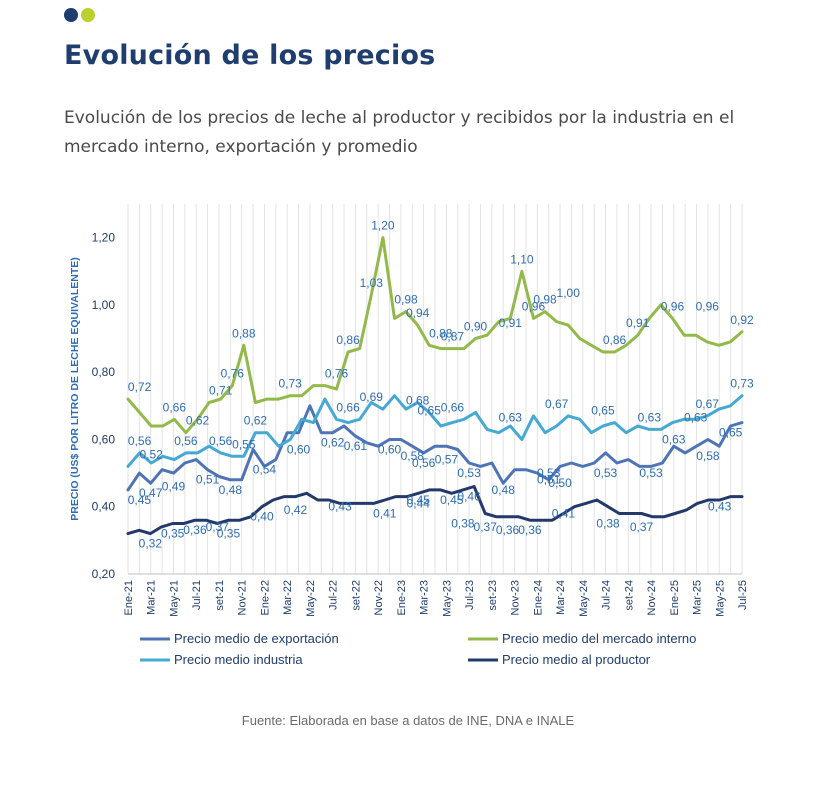 This screenshot has width=816, height=800. I want to click on x-tick-label: Mar-21, so click(152, 597).